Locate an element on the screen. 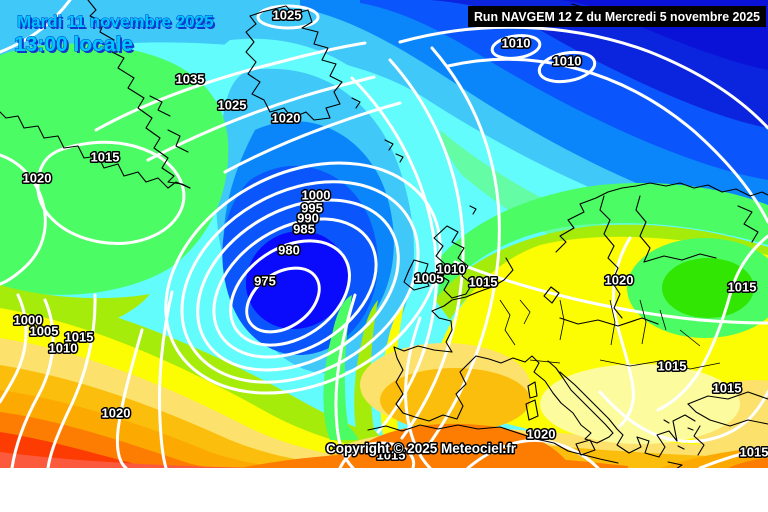  isobar-label: 975 is located at coordinates (265, 280).